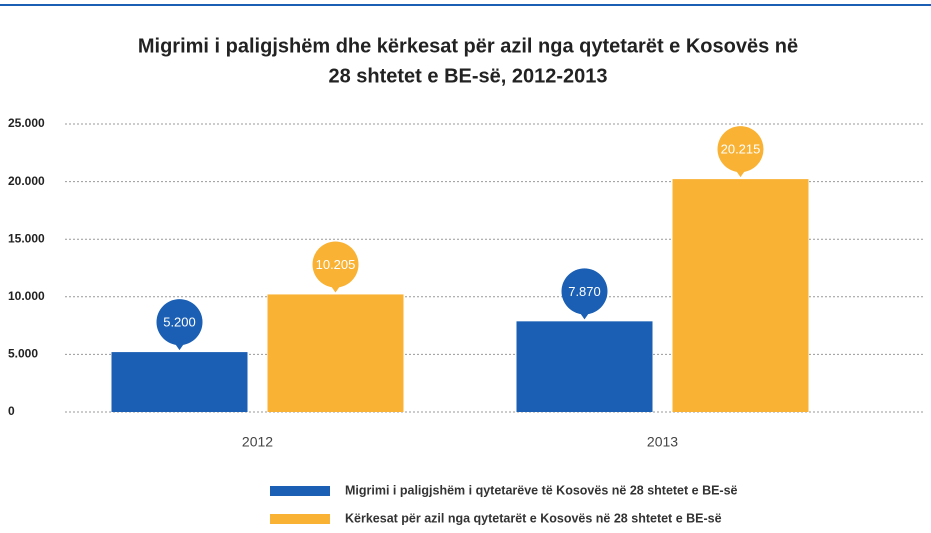  Describe the element at coordinates (11, 411) in the screenshot. I see `y-tick-label: 0` at that location.